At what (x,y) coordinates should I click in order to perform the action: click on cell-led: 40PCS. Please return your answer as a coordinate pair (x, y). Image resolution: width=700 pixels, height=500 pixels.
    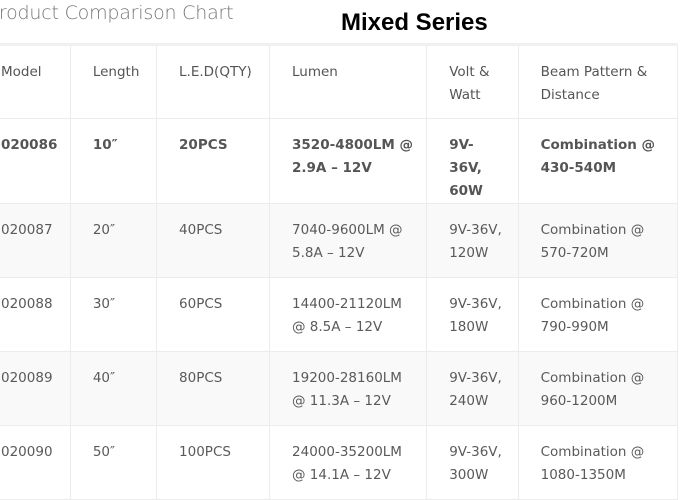
    Looking at the image, I should click on (213, 240).